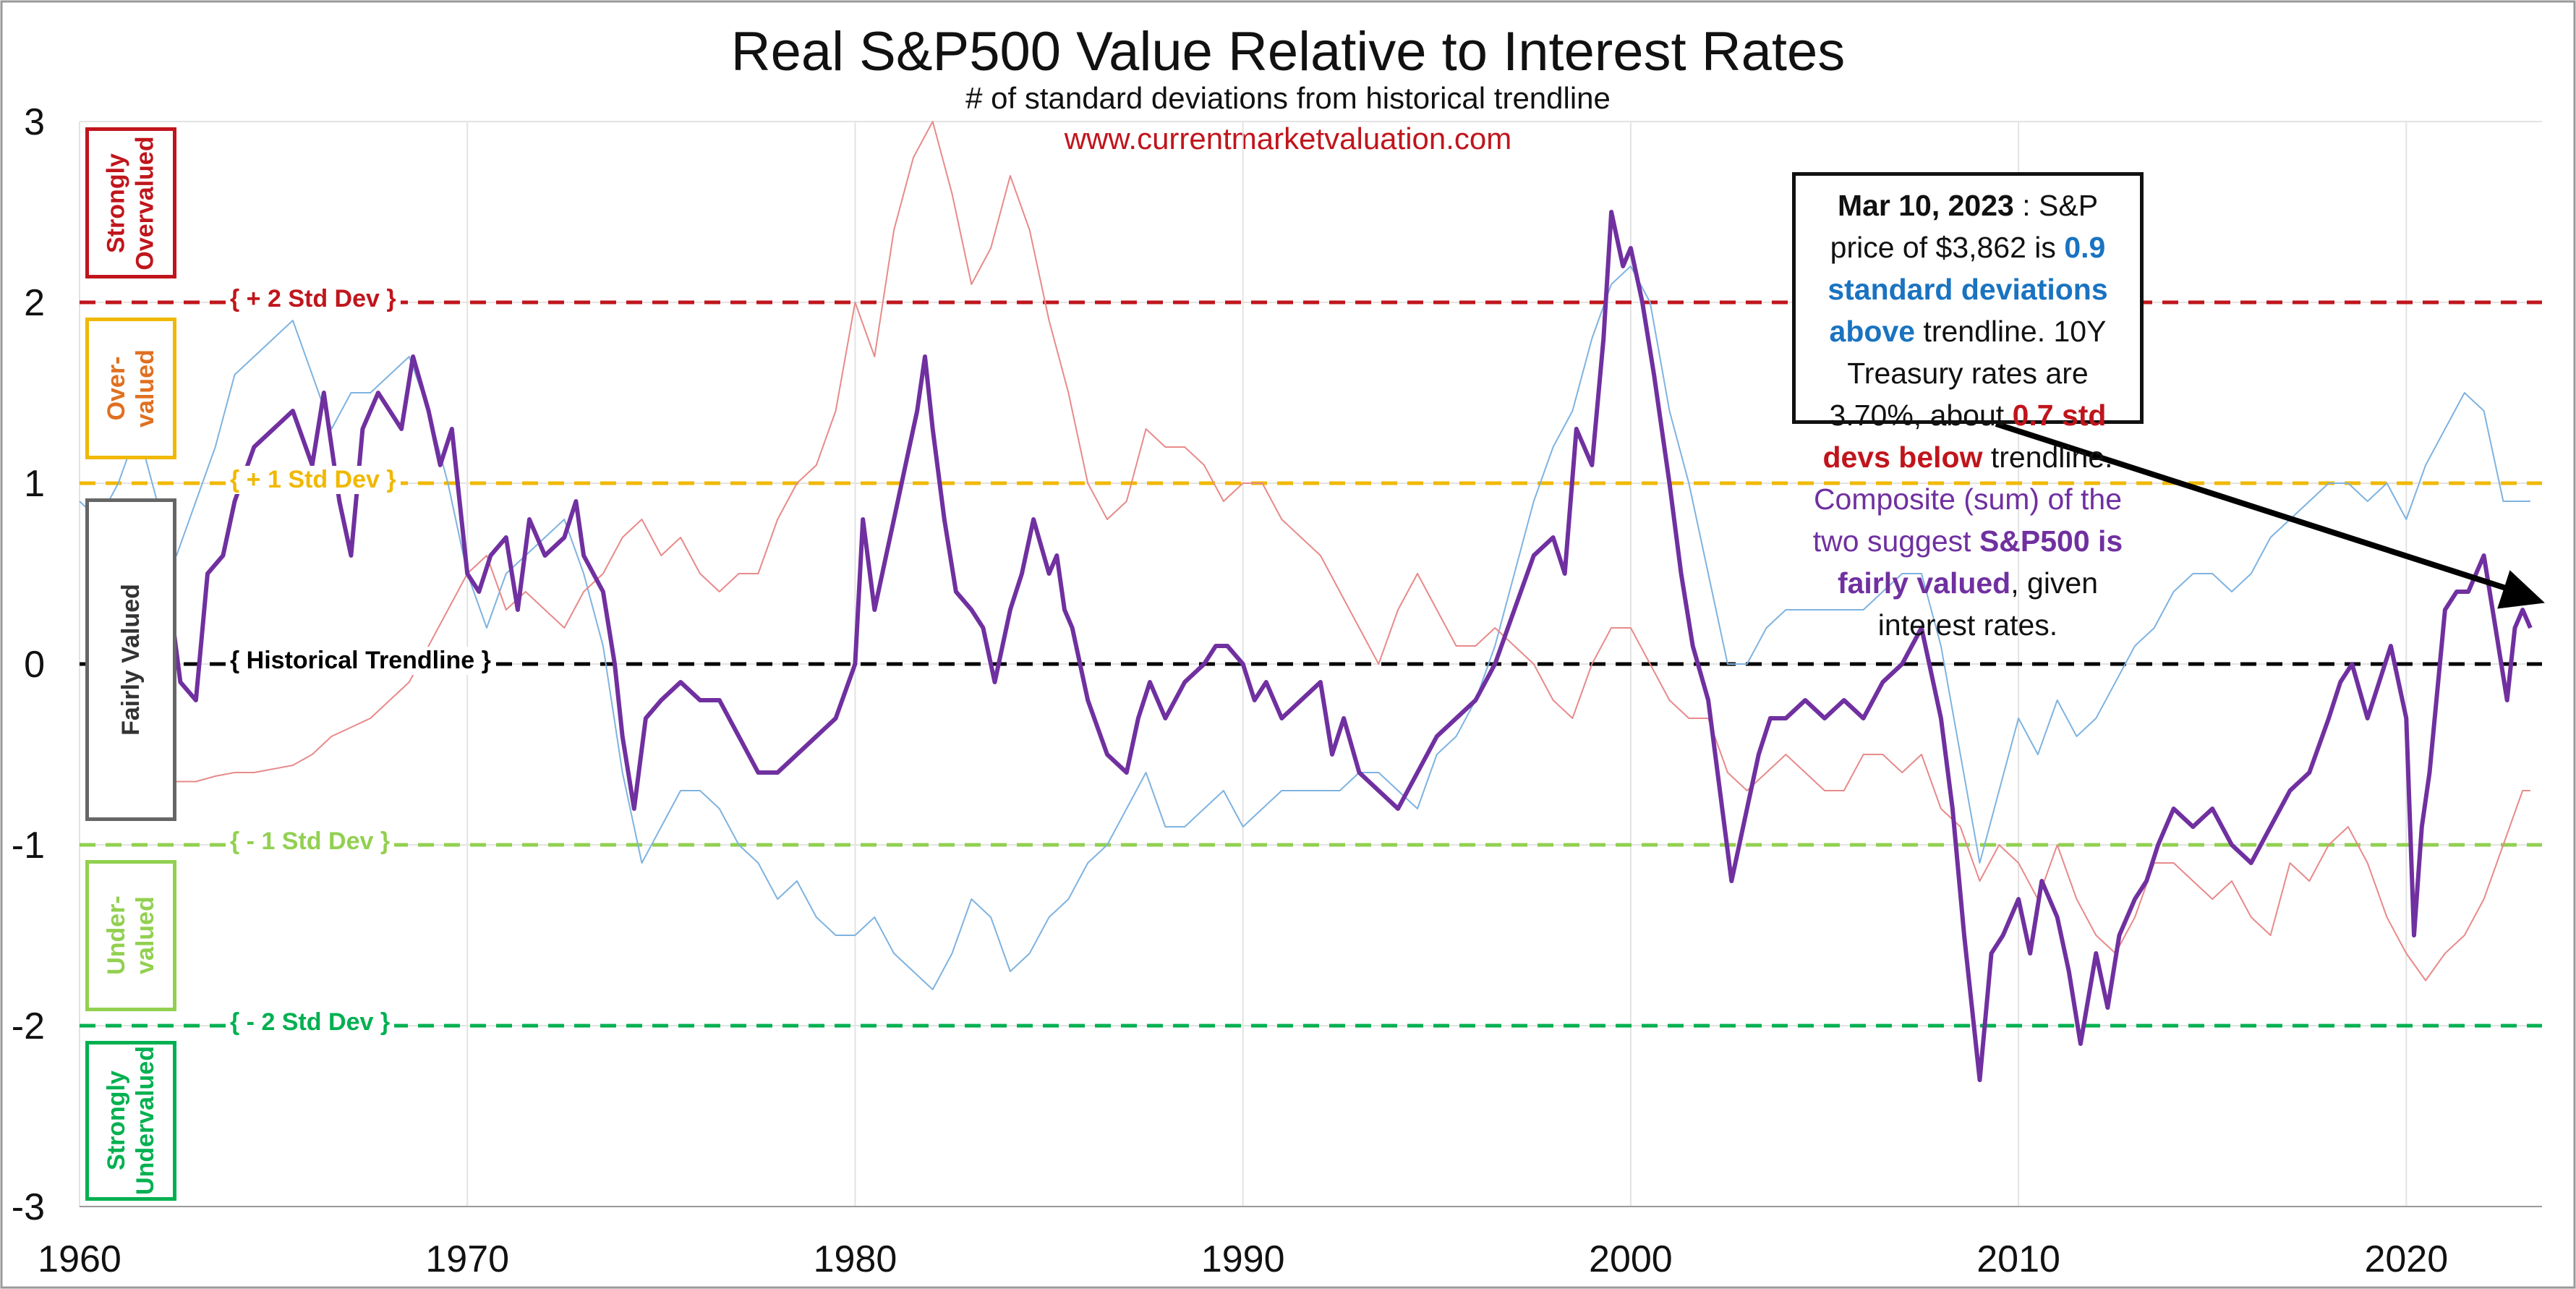 The width and height of the screenshot is (2576, 1289). What do you see at coordinates (313, 299) in the screenshot?
I see `std-dev-label: { + 2 Std Dev }` at bounding box center [313, 299].